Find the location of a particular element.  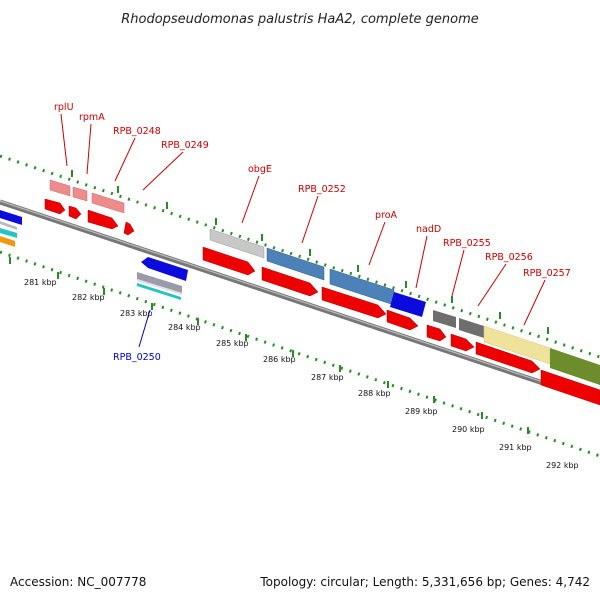

feature-light-gray is located at coordinates (8, 225).